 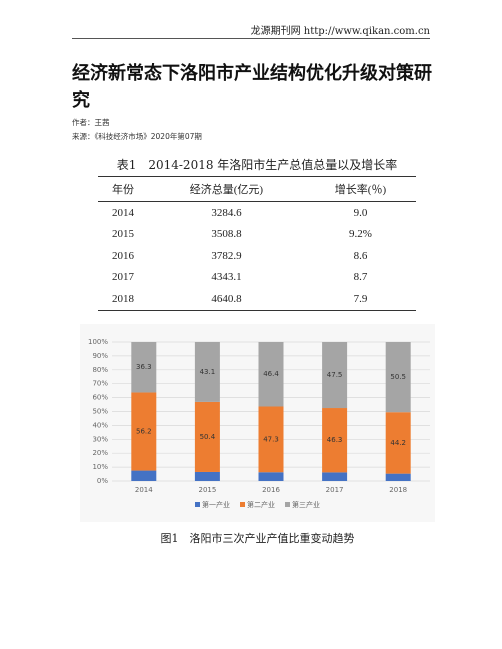 What do you see at coordinates (207, 490) in the screenshot?
I see `x-tick-label: 2015` at bounding box center [207, 490].